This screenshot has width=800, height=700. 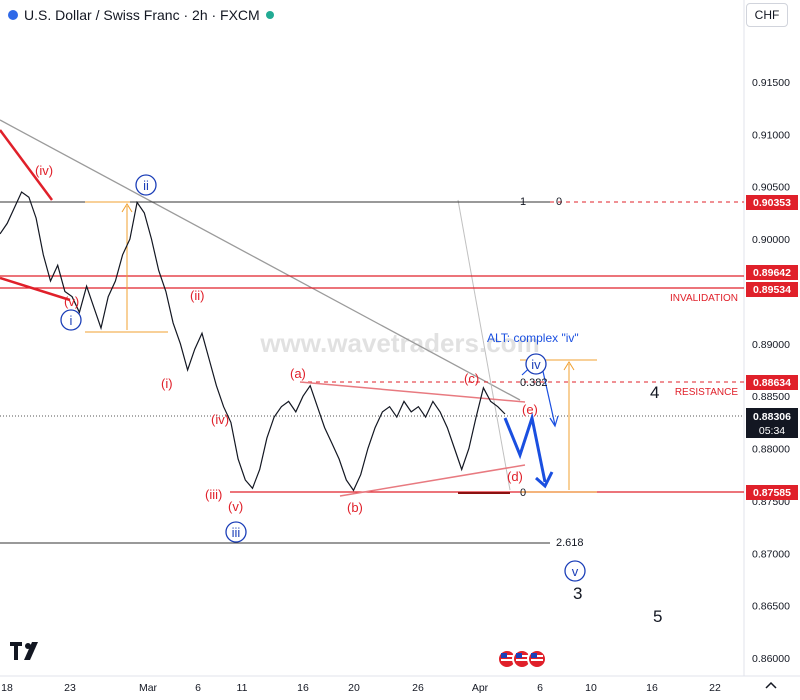 What do you see at coordinates (771, 345) in the screenshot?
I see `y-tick-label: 0.89000` at bounding box center [771, 345].